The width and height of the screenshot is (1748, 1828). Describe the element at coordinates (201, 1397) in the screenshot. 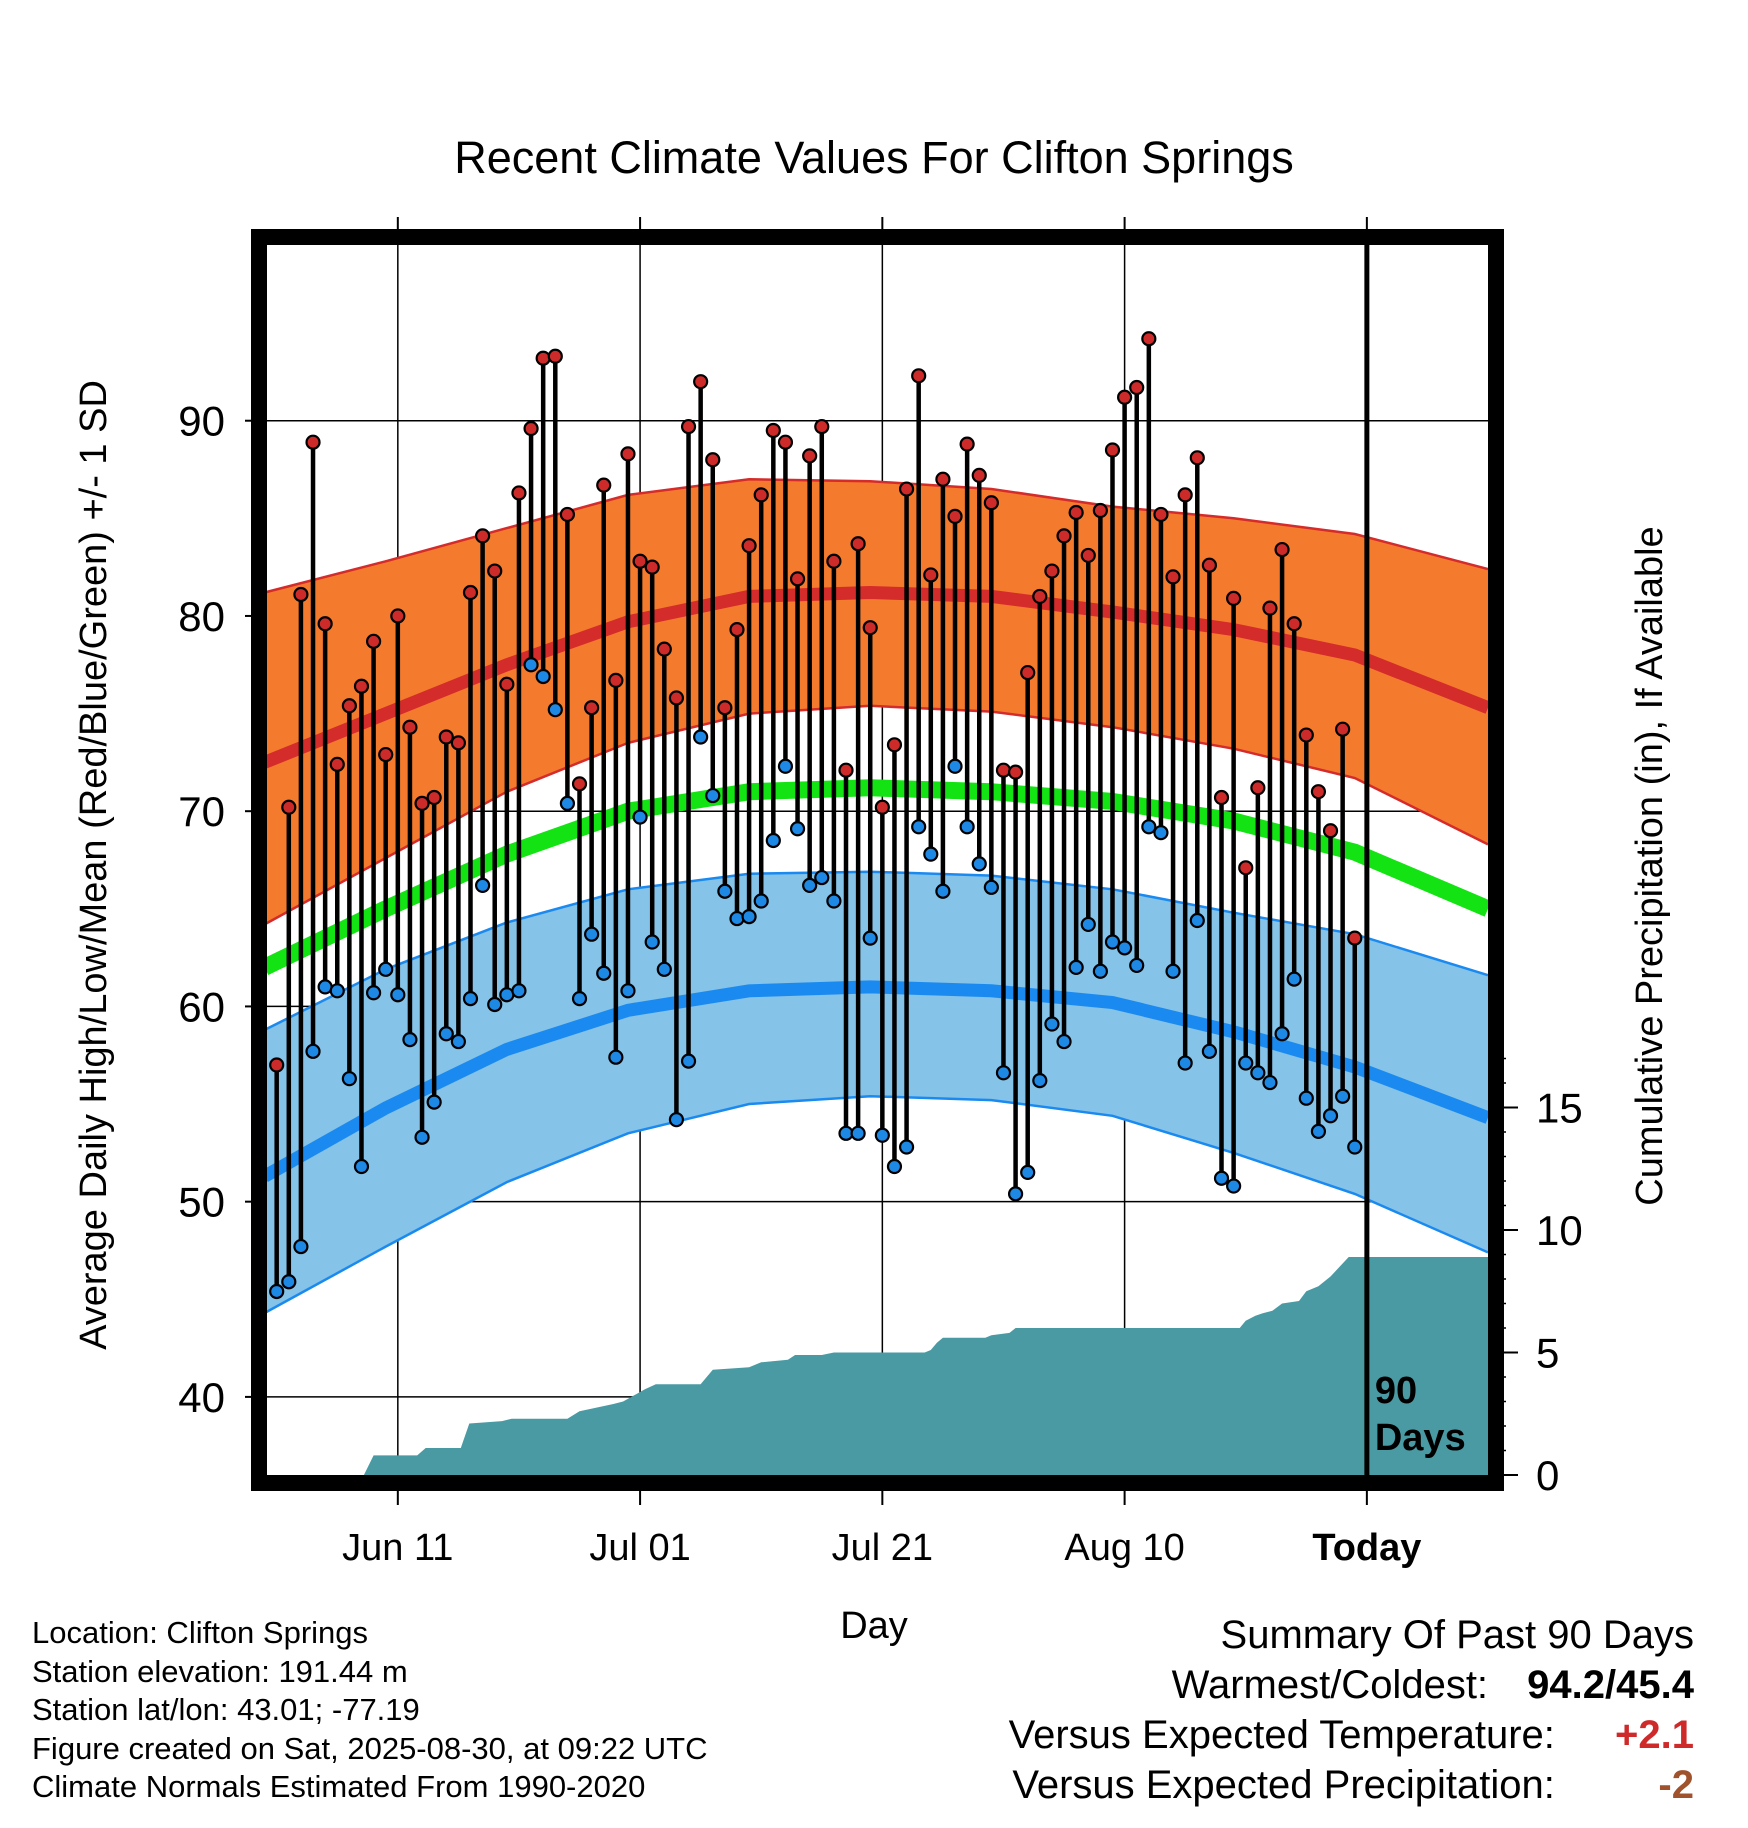

I see `y-tick-label: 40` at that location.